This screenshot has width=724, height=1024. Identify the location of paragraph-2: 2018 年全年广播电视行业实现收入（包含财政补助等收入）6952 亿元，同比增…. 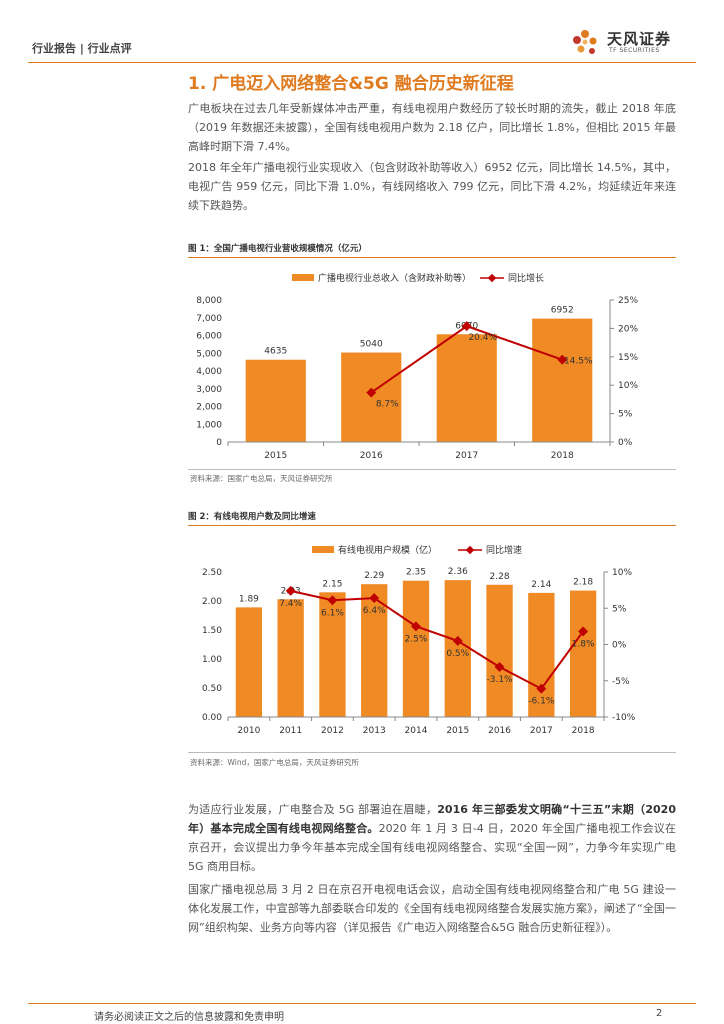
(432, 186).